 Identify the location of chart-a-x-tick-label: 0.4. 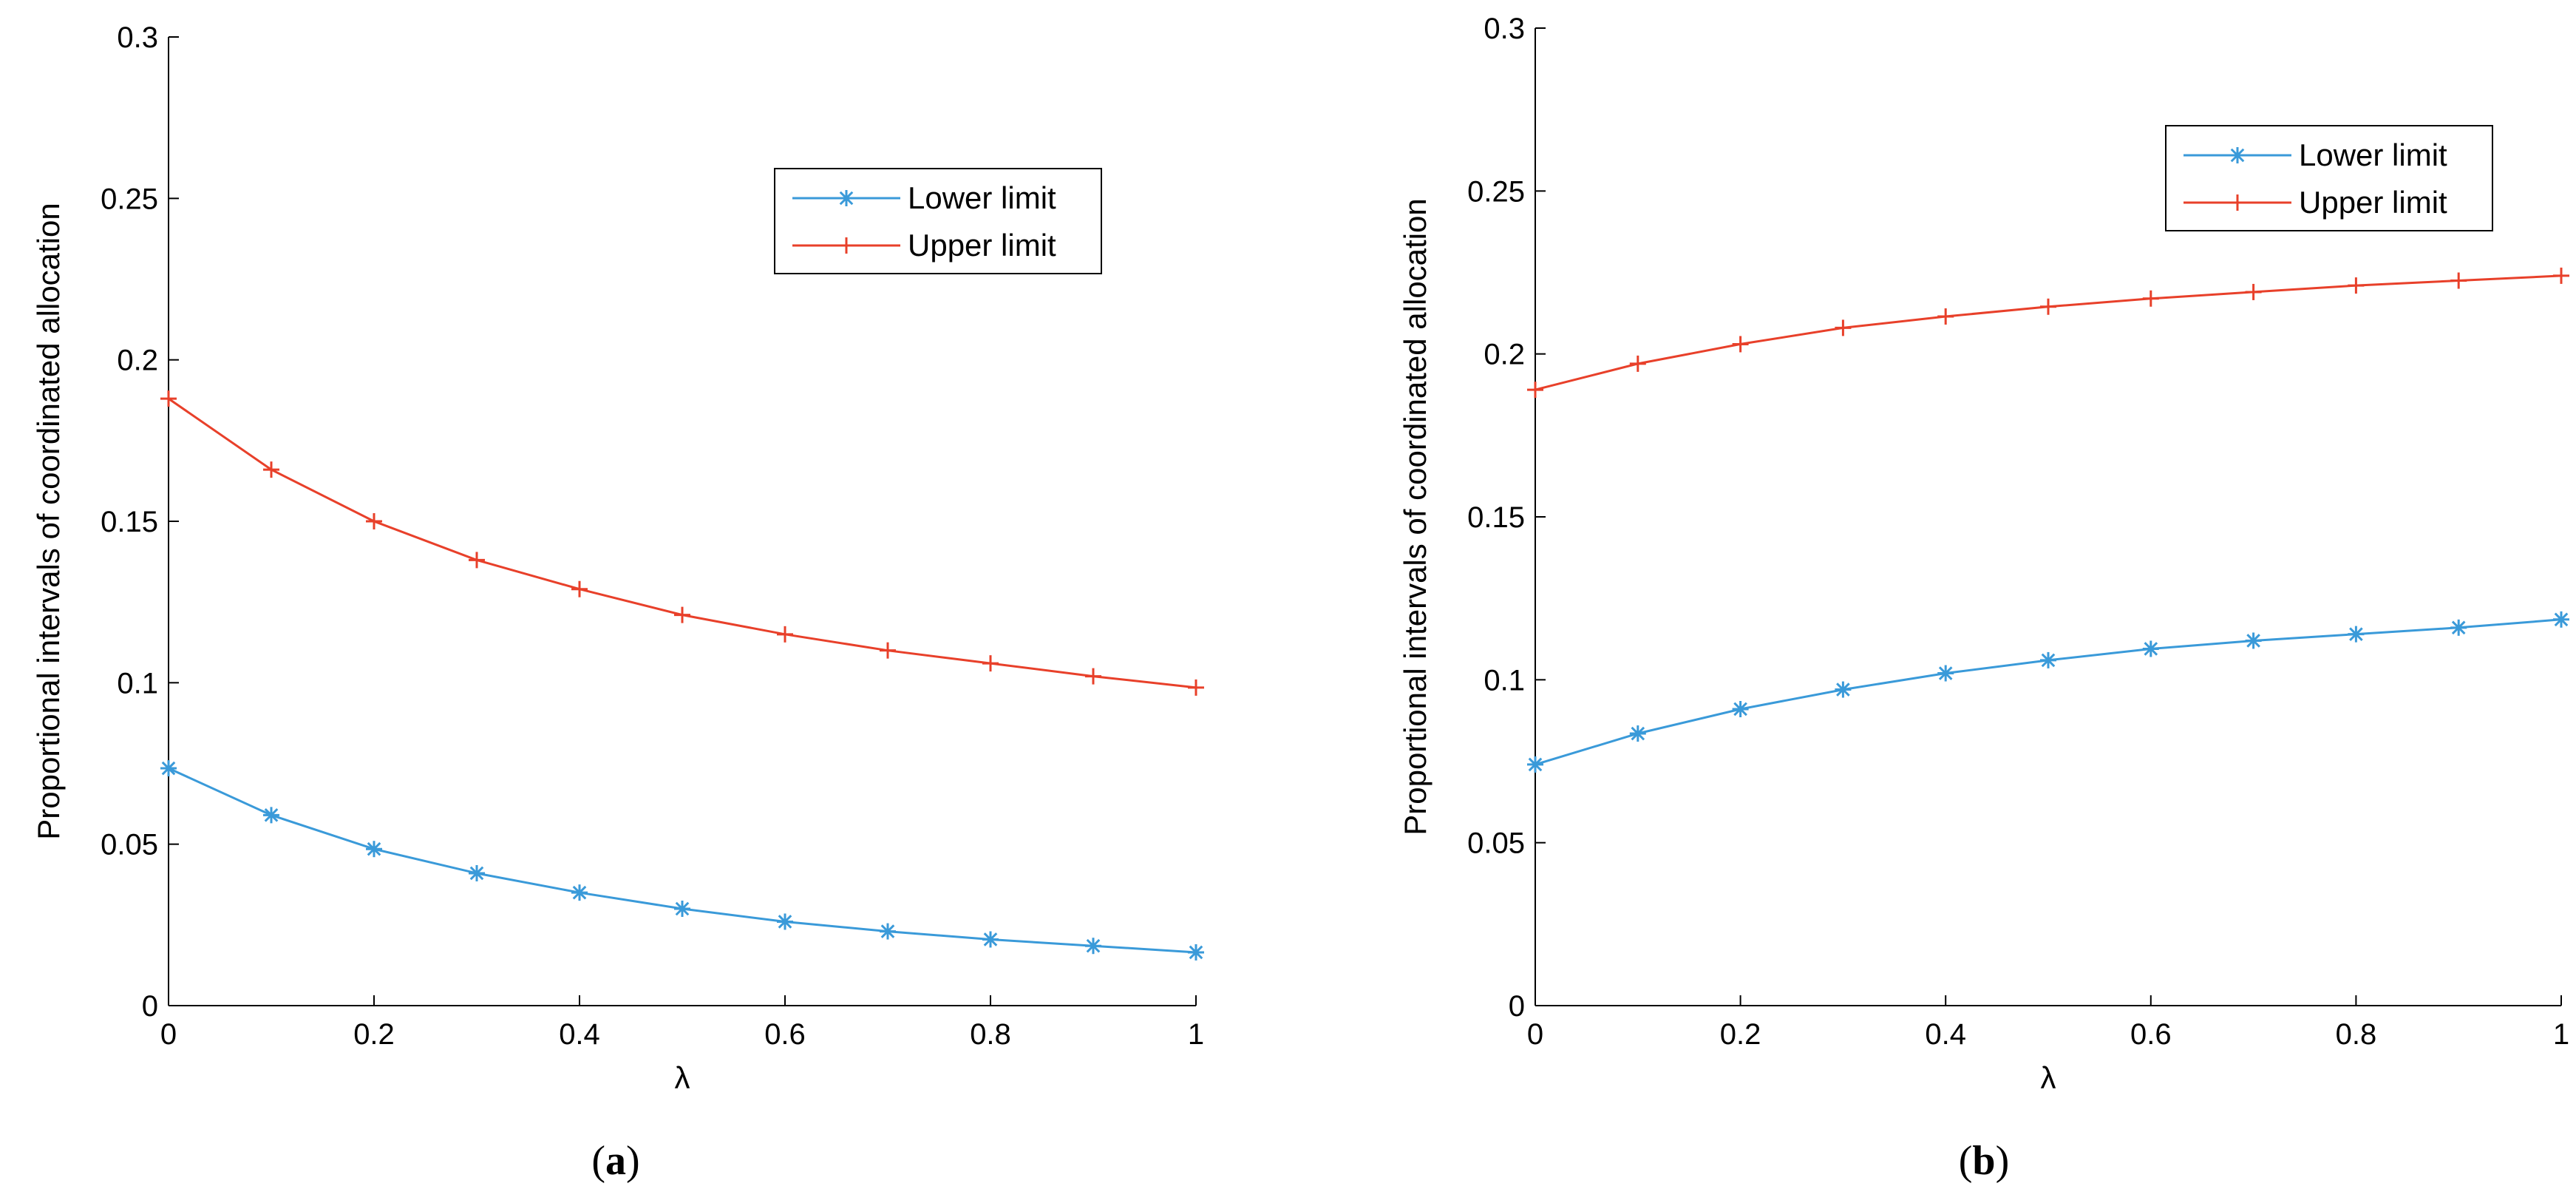
(579, 1034).